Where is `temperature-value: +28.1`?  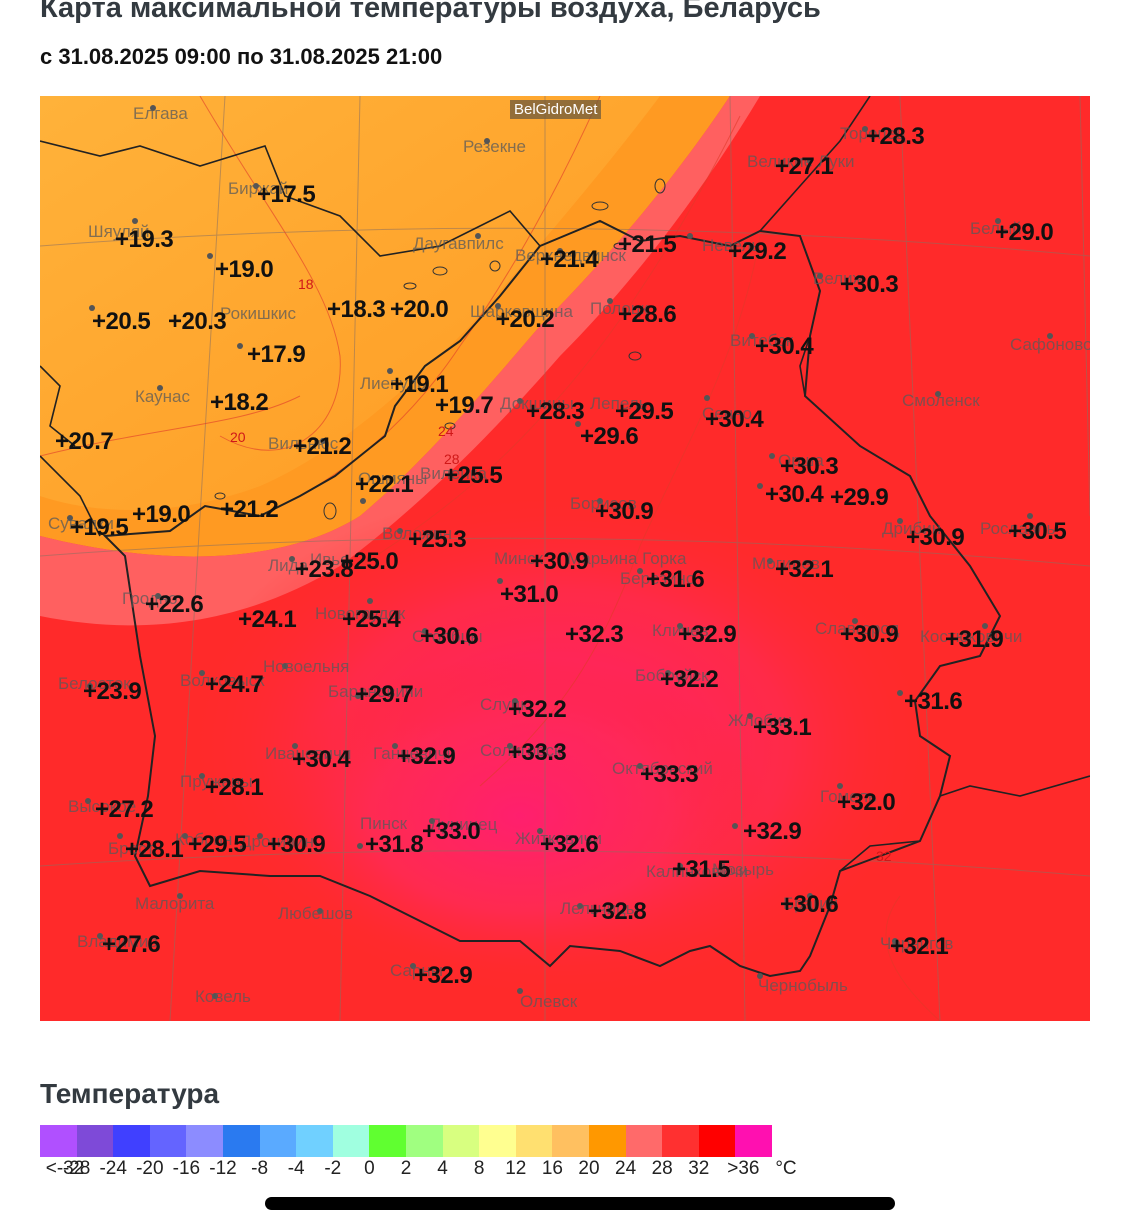
temperature-value: +28.1 is located at coordinates (234, 787).